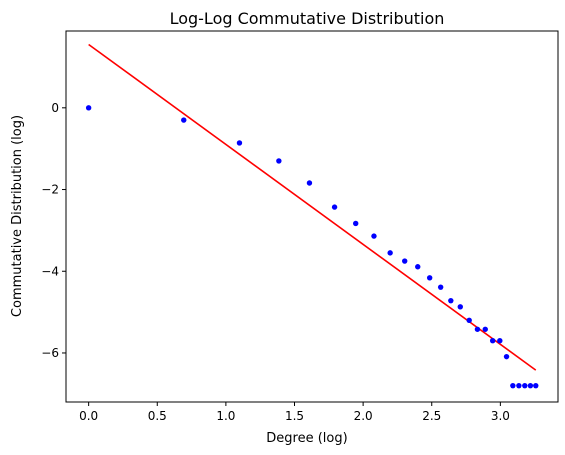 Image resolution: width=565 pixels, height=455 pixels. I want to click on y-axis-label: Commutative Distribution (log), so click(17, 216).